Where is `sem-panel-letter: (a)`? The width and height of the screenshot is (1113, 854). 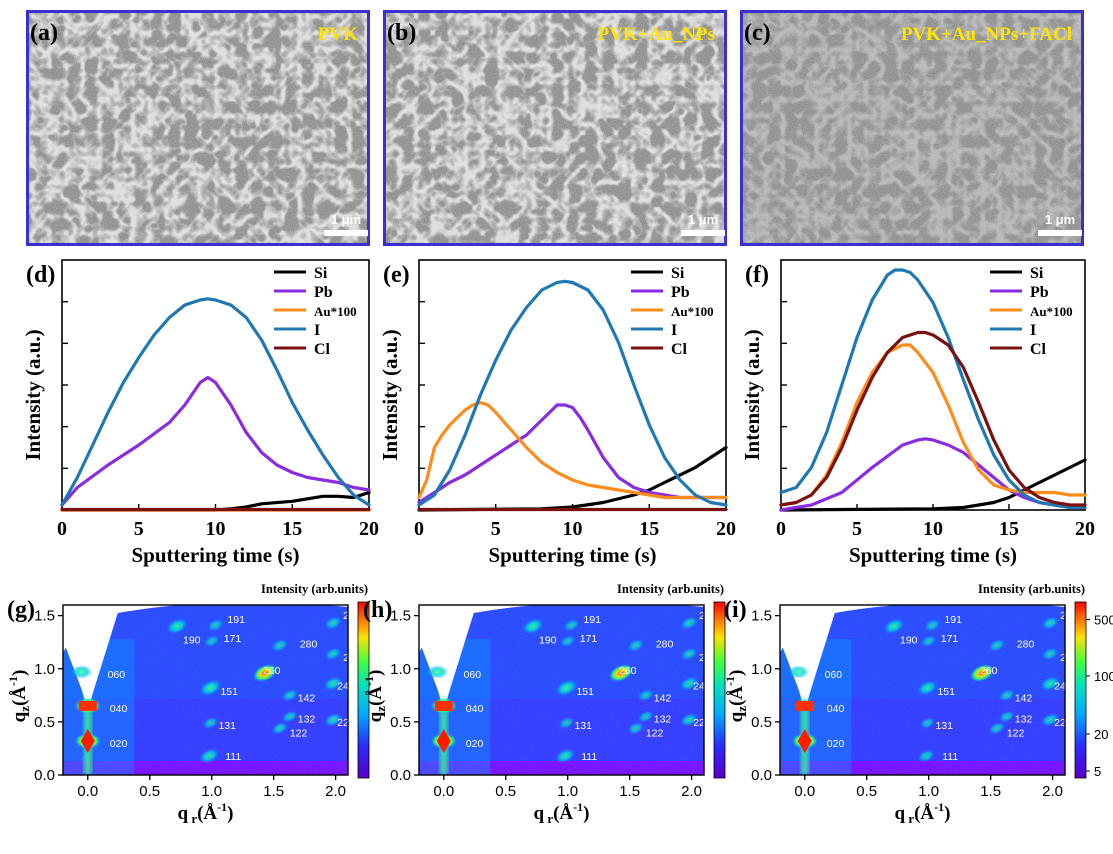
sem-panel-letter: (a) is located at coordinates (44, 33).